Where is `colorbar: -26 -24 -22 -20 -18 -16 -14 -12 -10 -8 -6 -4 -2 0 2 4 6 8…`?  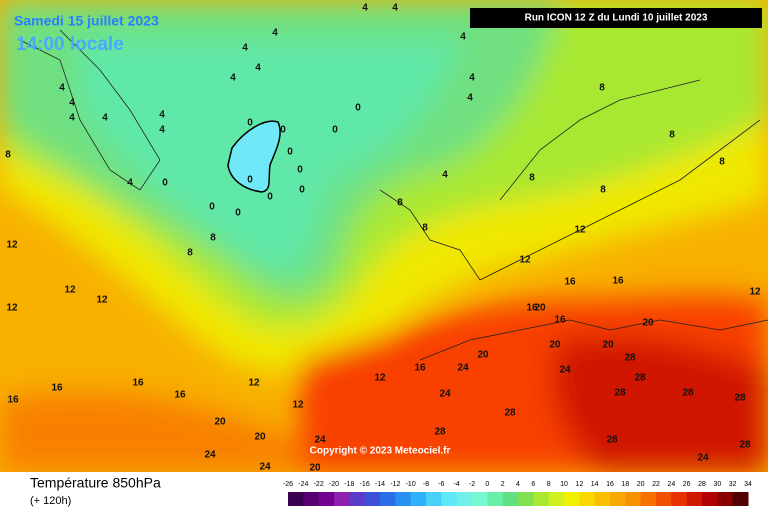 colorbar: -26 -24 -22 -20 -18 -16 -14 -12 -10 -8 -6 -4 -2 0 2 4 6 8… is located at coordinates (517, 493).